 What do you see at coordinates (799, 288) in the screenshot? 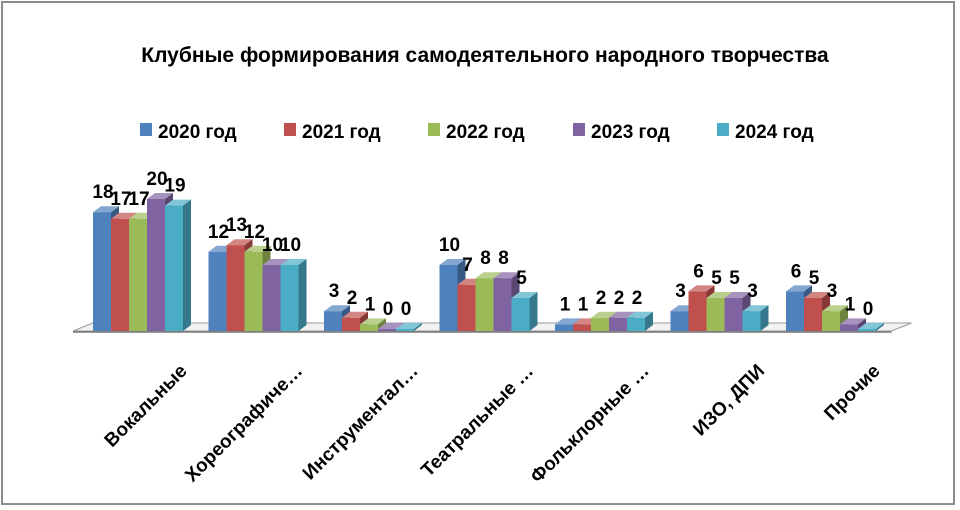
I see `bar-7-1-top` at bounding box center [799, 288].